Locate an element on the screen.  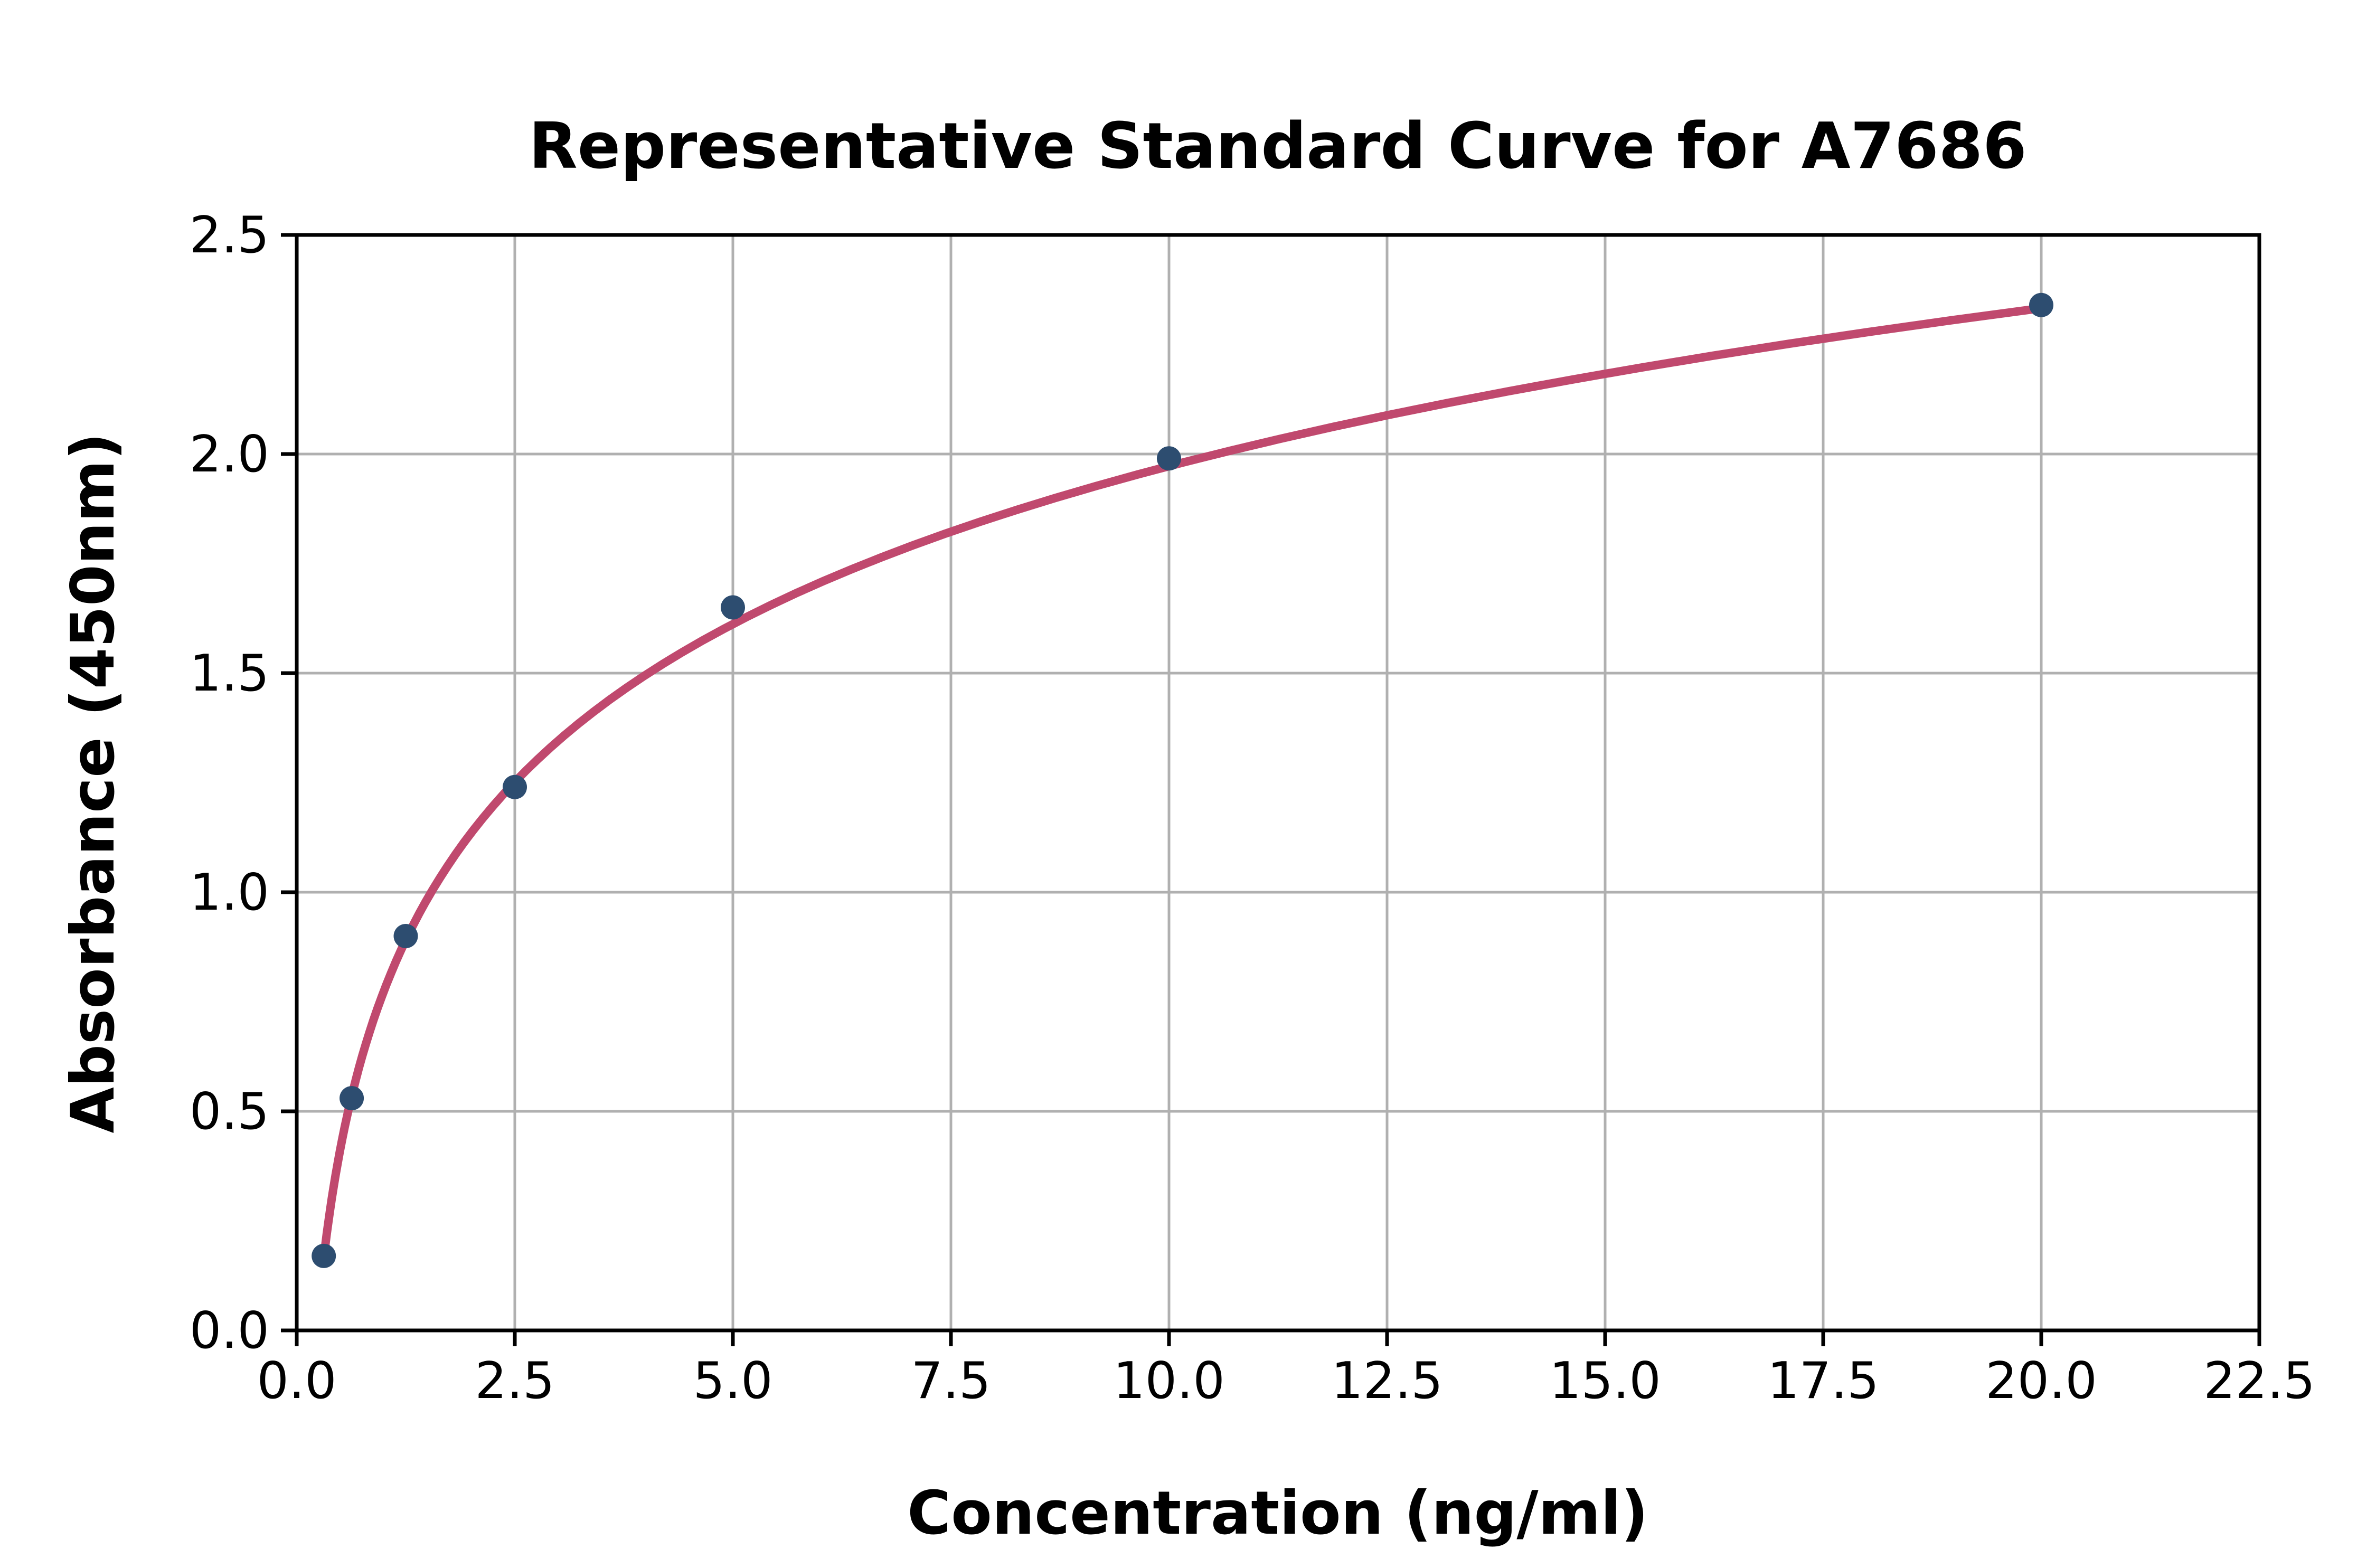
x-tick-label: 7.5 is located at coordinates (951, 1381).